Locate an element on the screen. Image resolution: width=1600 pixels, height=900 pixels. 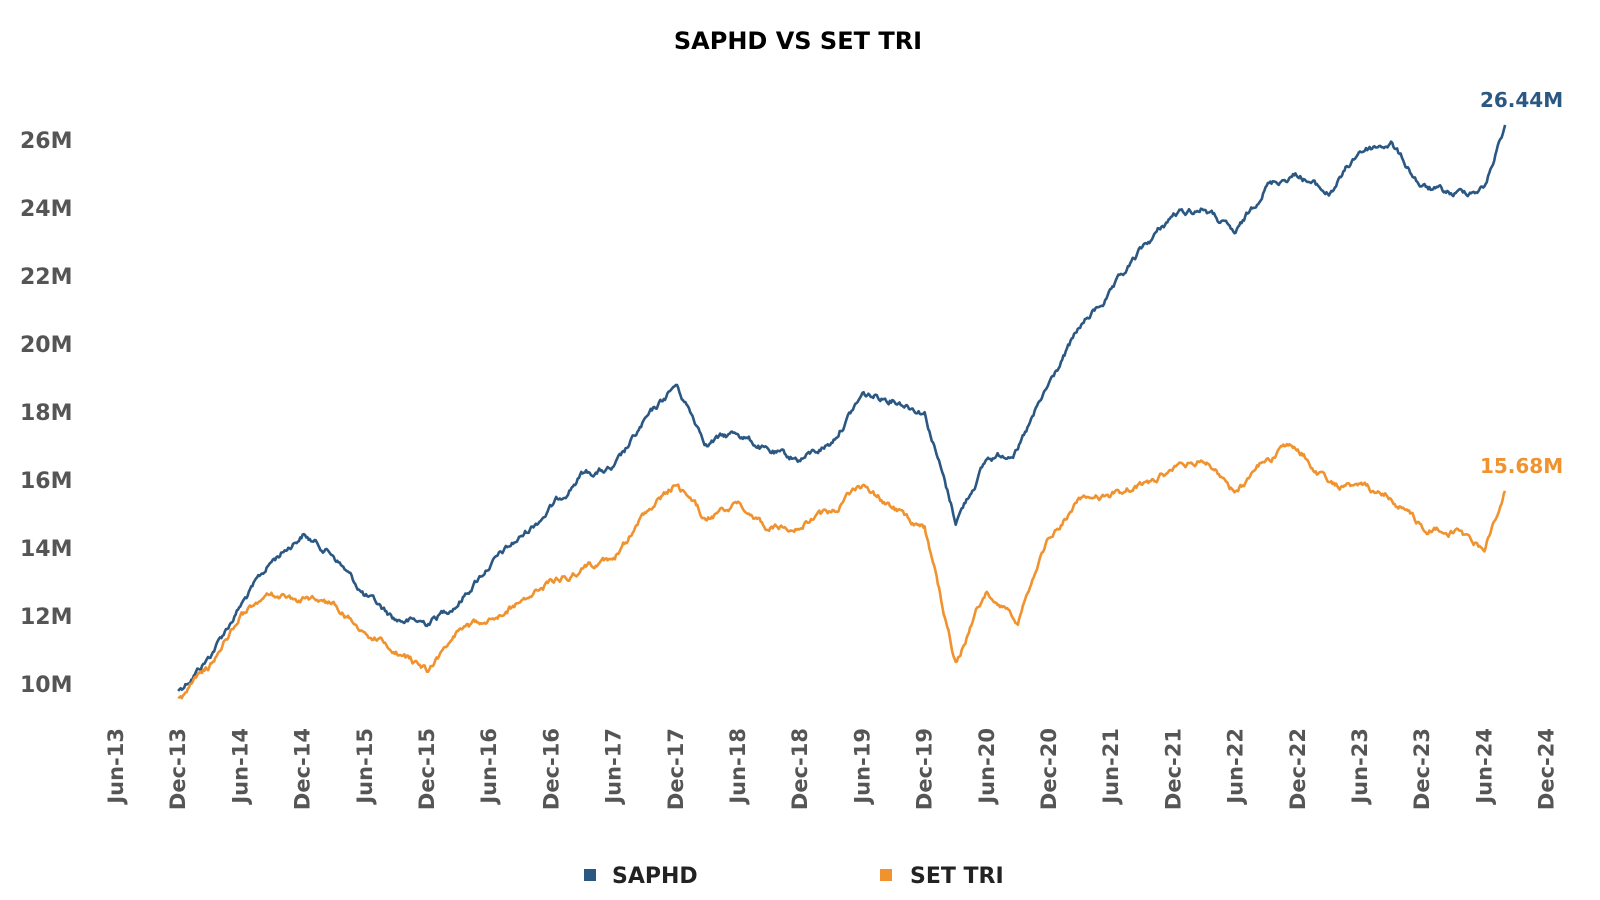
x-tick-label: Jun-17 is located at coordinates (614, 767).